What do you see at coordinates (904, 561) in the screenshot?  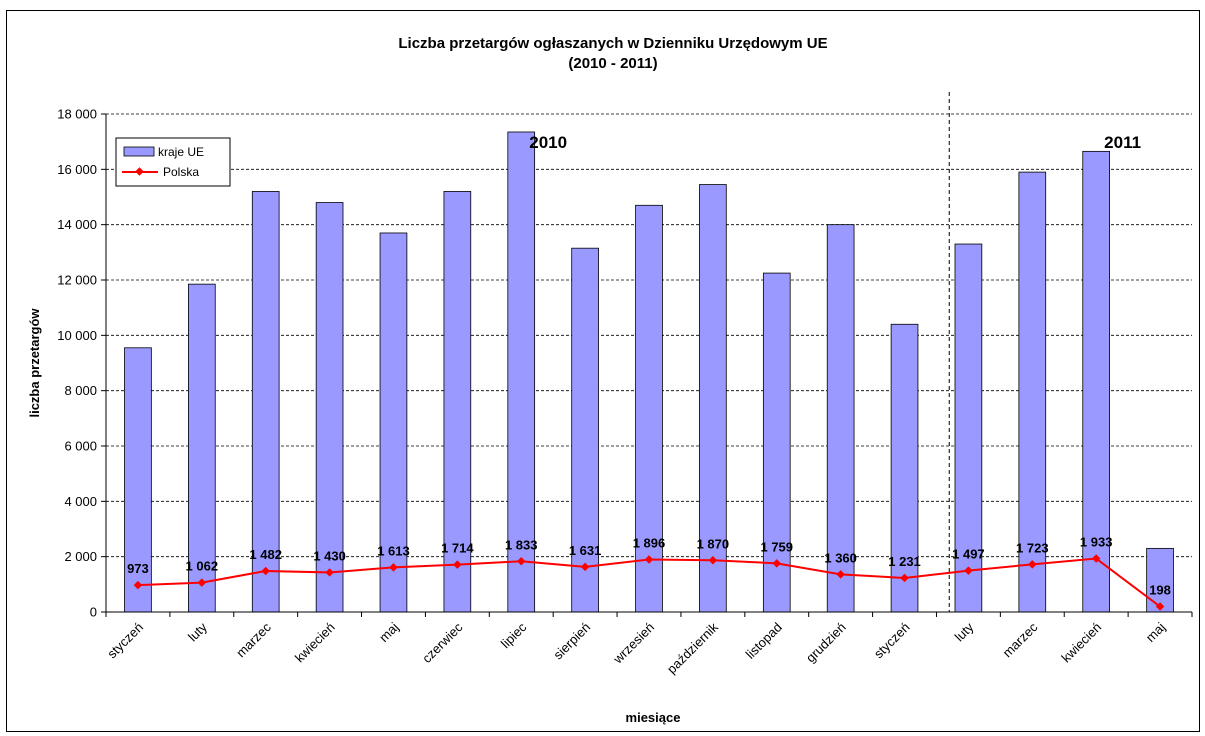 I see `polska-data-label-12: 1 231` at bounding box center [904, 561].